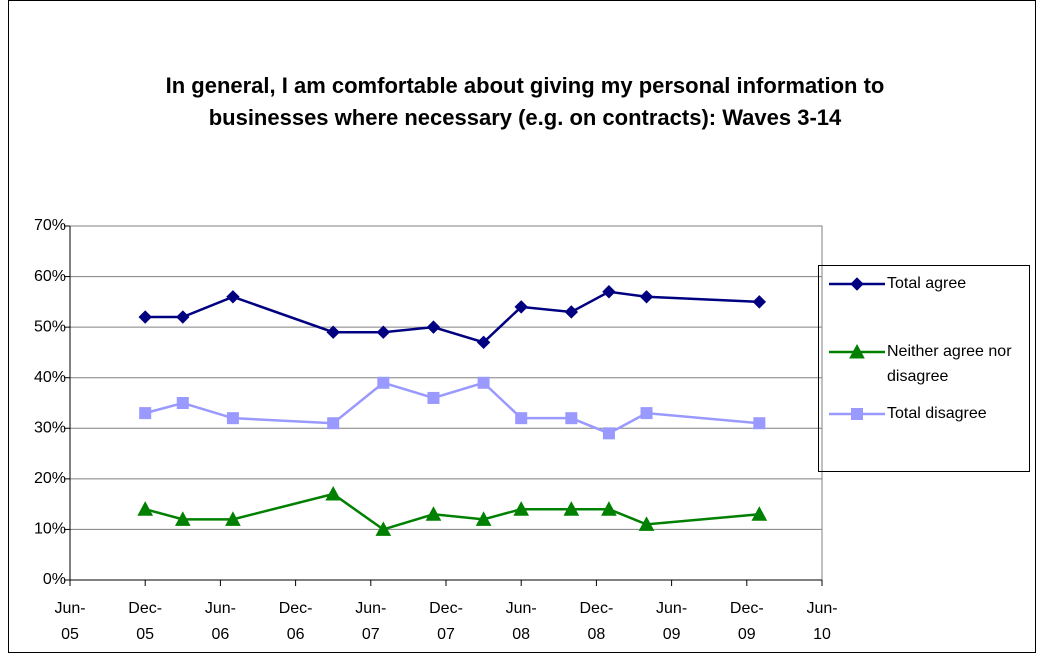 The height and width of the screenshot is (655, 1038). I want to click on legend-item: Total agree, so click(924, 291).